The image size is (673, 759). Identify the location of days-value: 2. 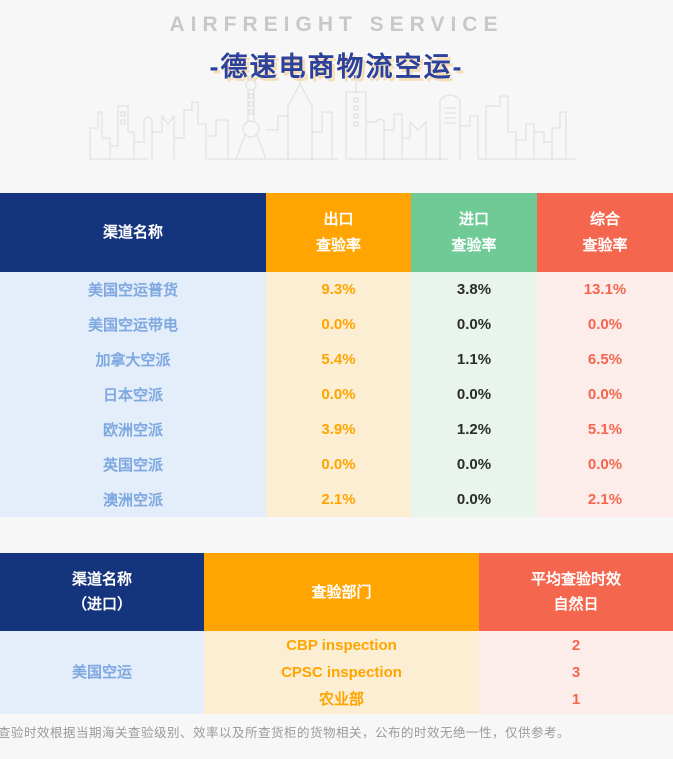
(576, 645).